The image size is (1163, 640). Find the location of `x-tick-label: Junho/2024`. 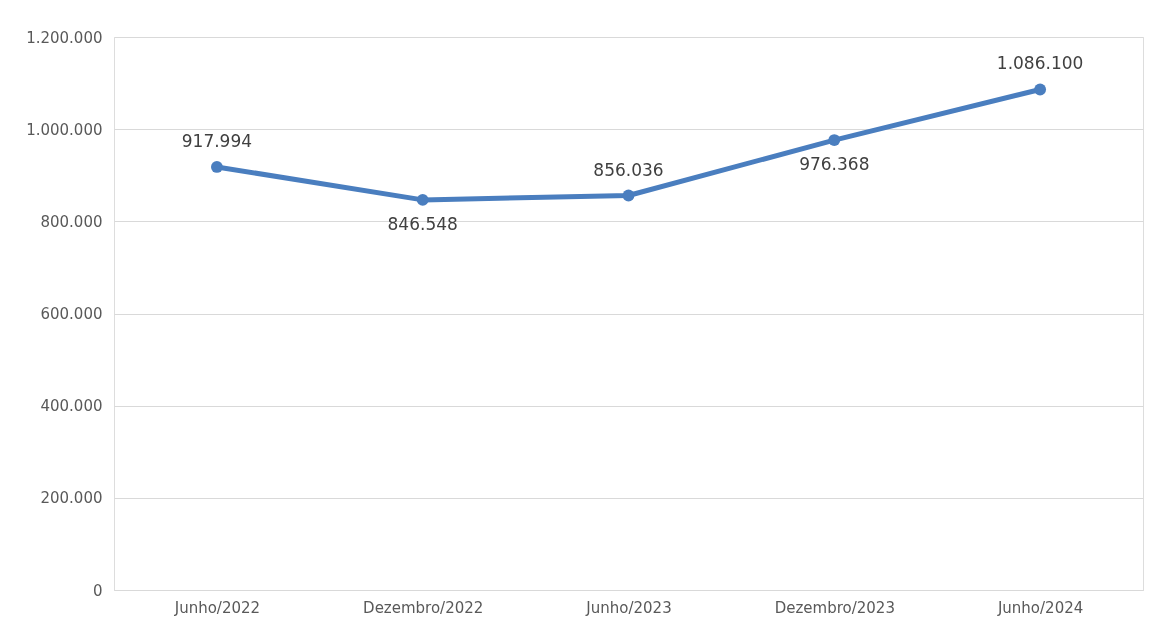

x-tick-label: Junho/2024 is located at coordinates (1040, 607).